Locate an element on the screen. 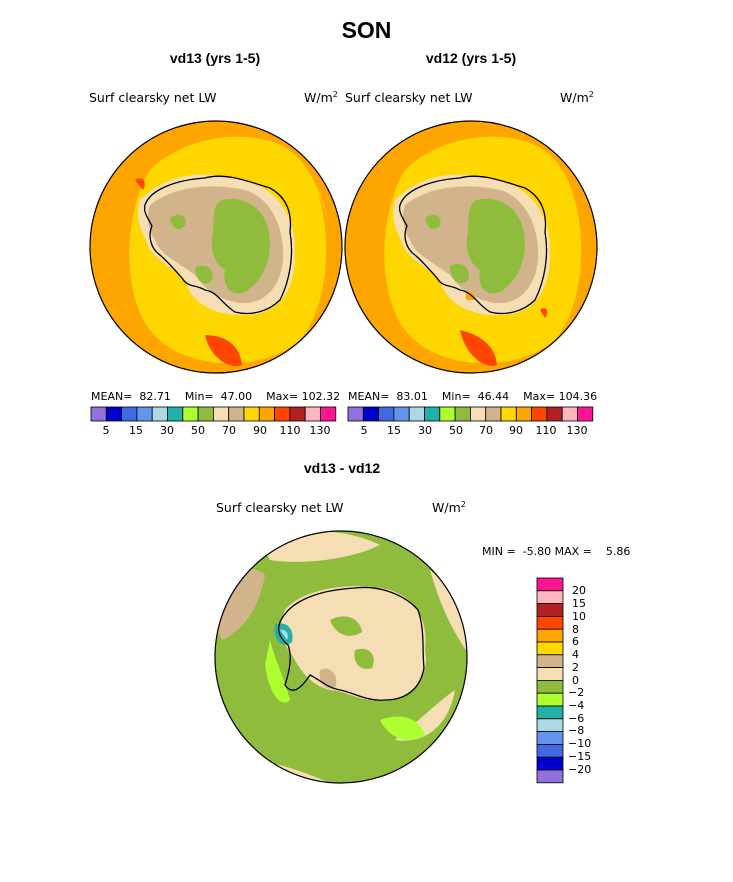 The image size is (733, 882). field-label-diff: Surf clearsky net LW is located at coordinates (280, 507).